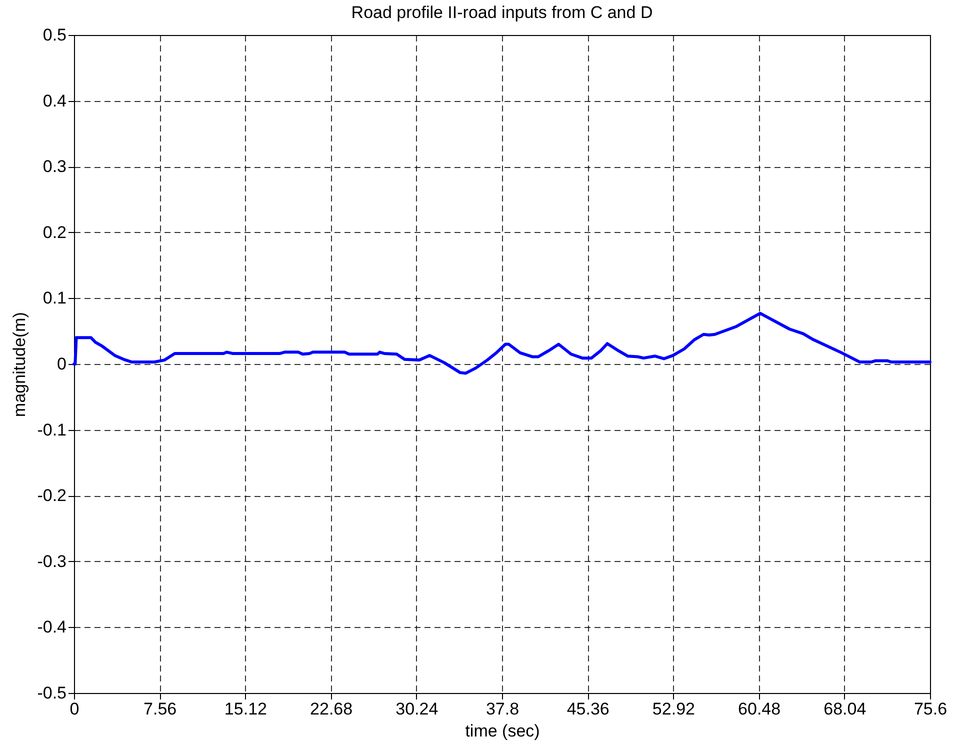 This screenshot has height=747, width=969. Describe the element at coordinates (54, 100) in the screenshot. I see `y-tick-label: 0.4` at that location.